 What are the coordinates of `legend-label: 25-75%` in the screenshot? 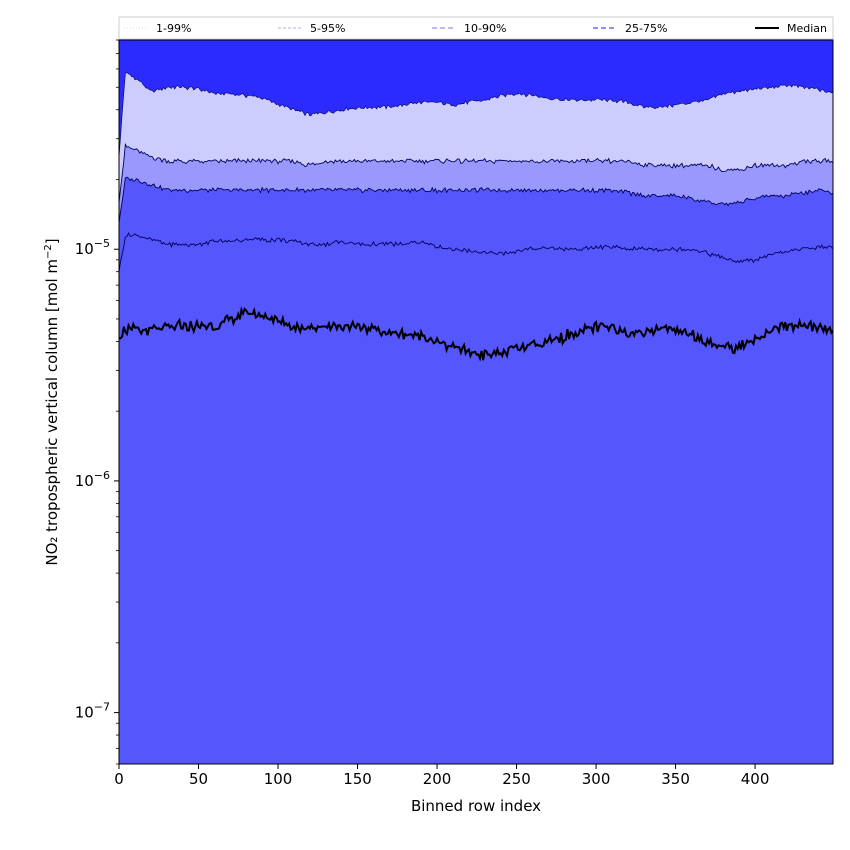 It's located at (646, 28).